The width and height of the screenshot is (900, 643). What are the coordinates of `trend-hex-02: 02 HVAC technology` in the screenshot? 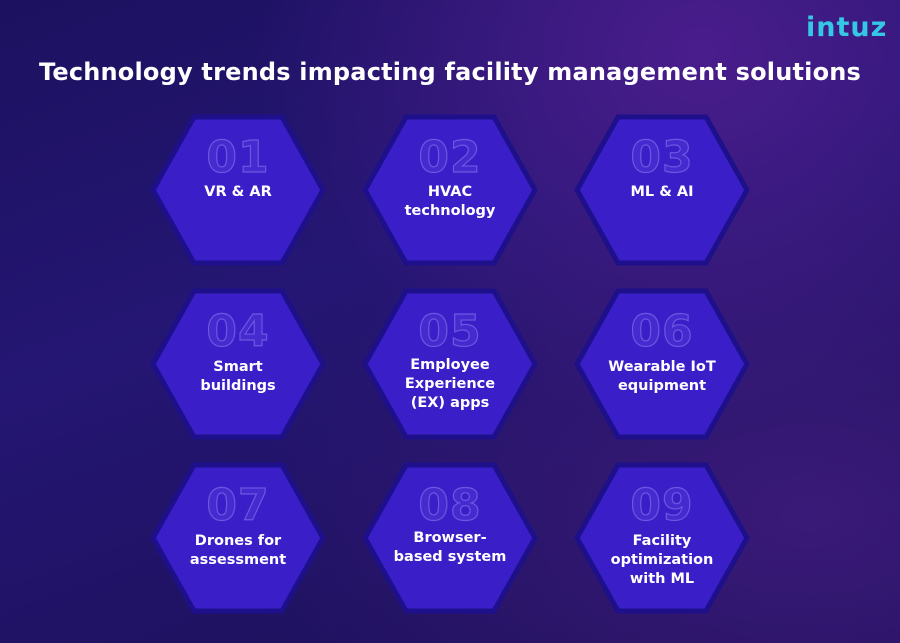 It's located at (450, 190).